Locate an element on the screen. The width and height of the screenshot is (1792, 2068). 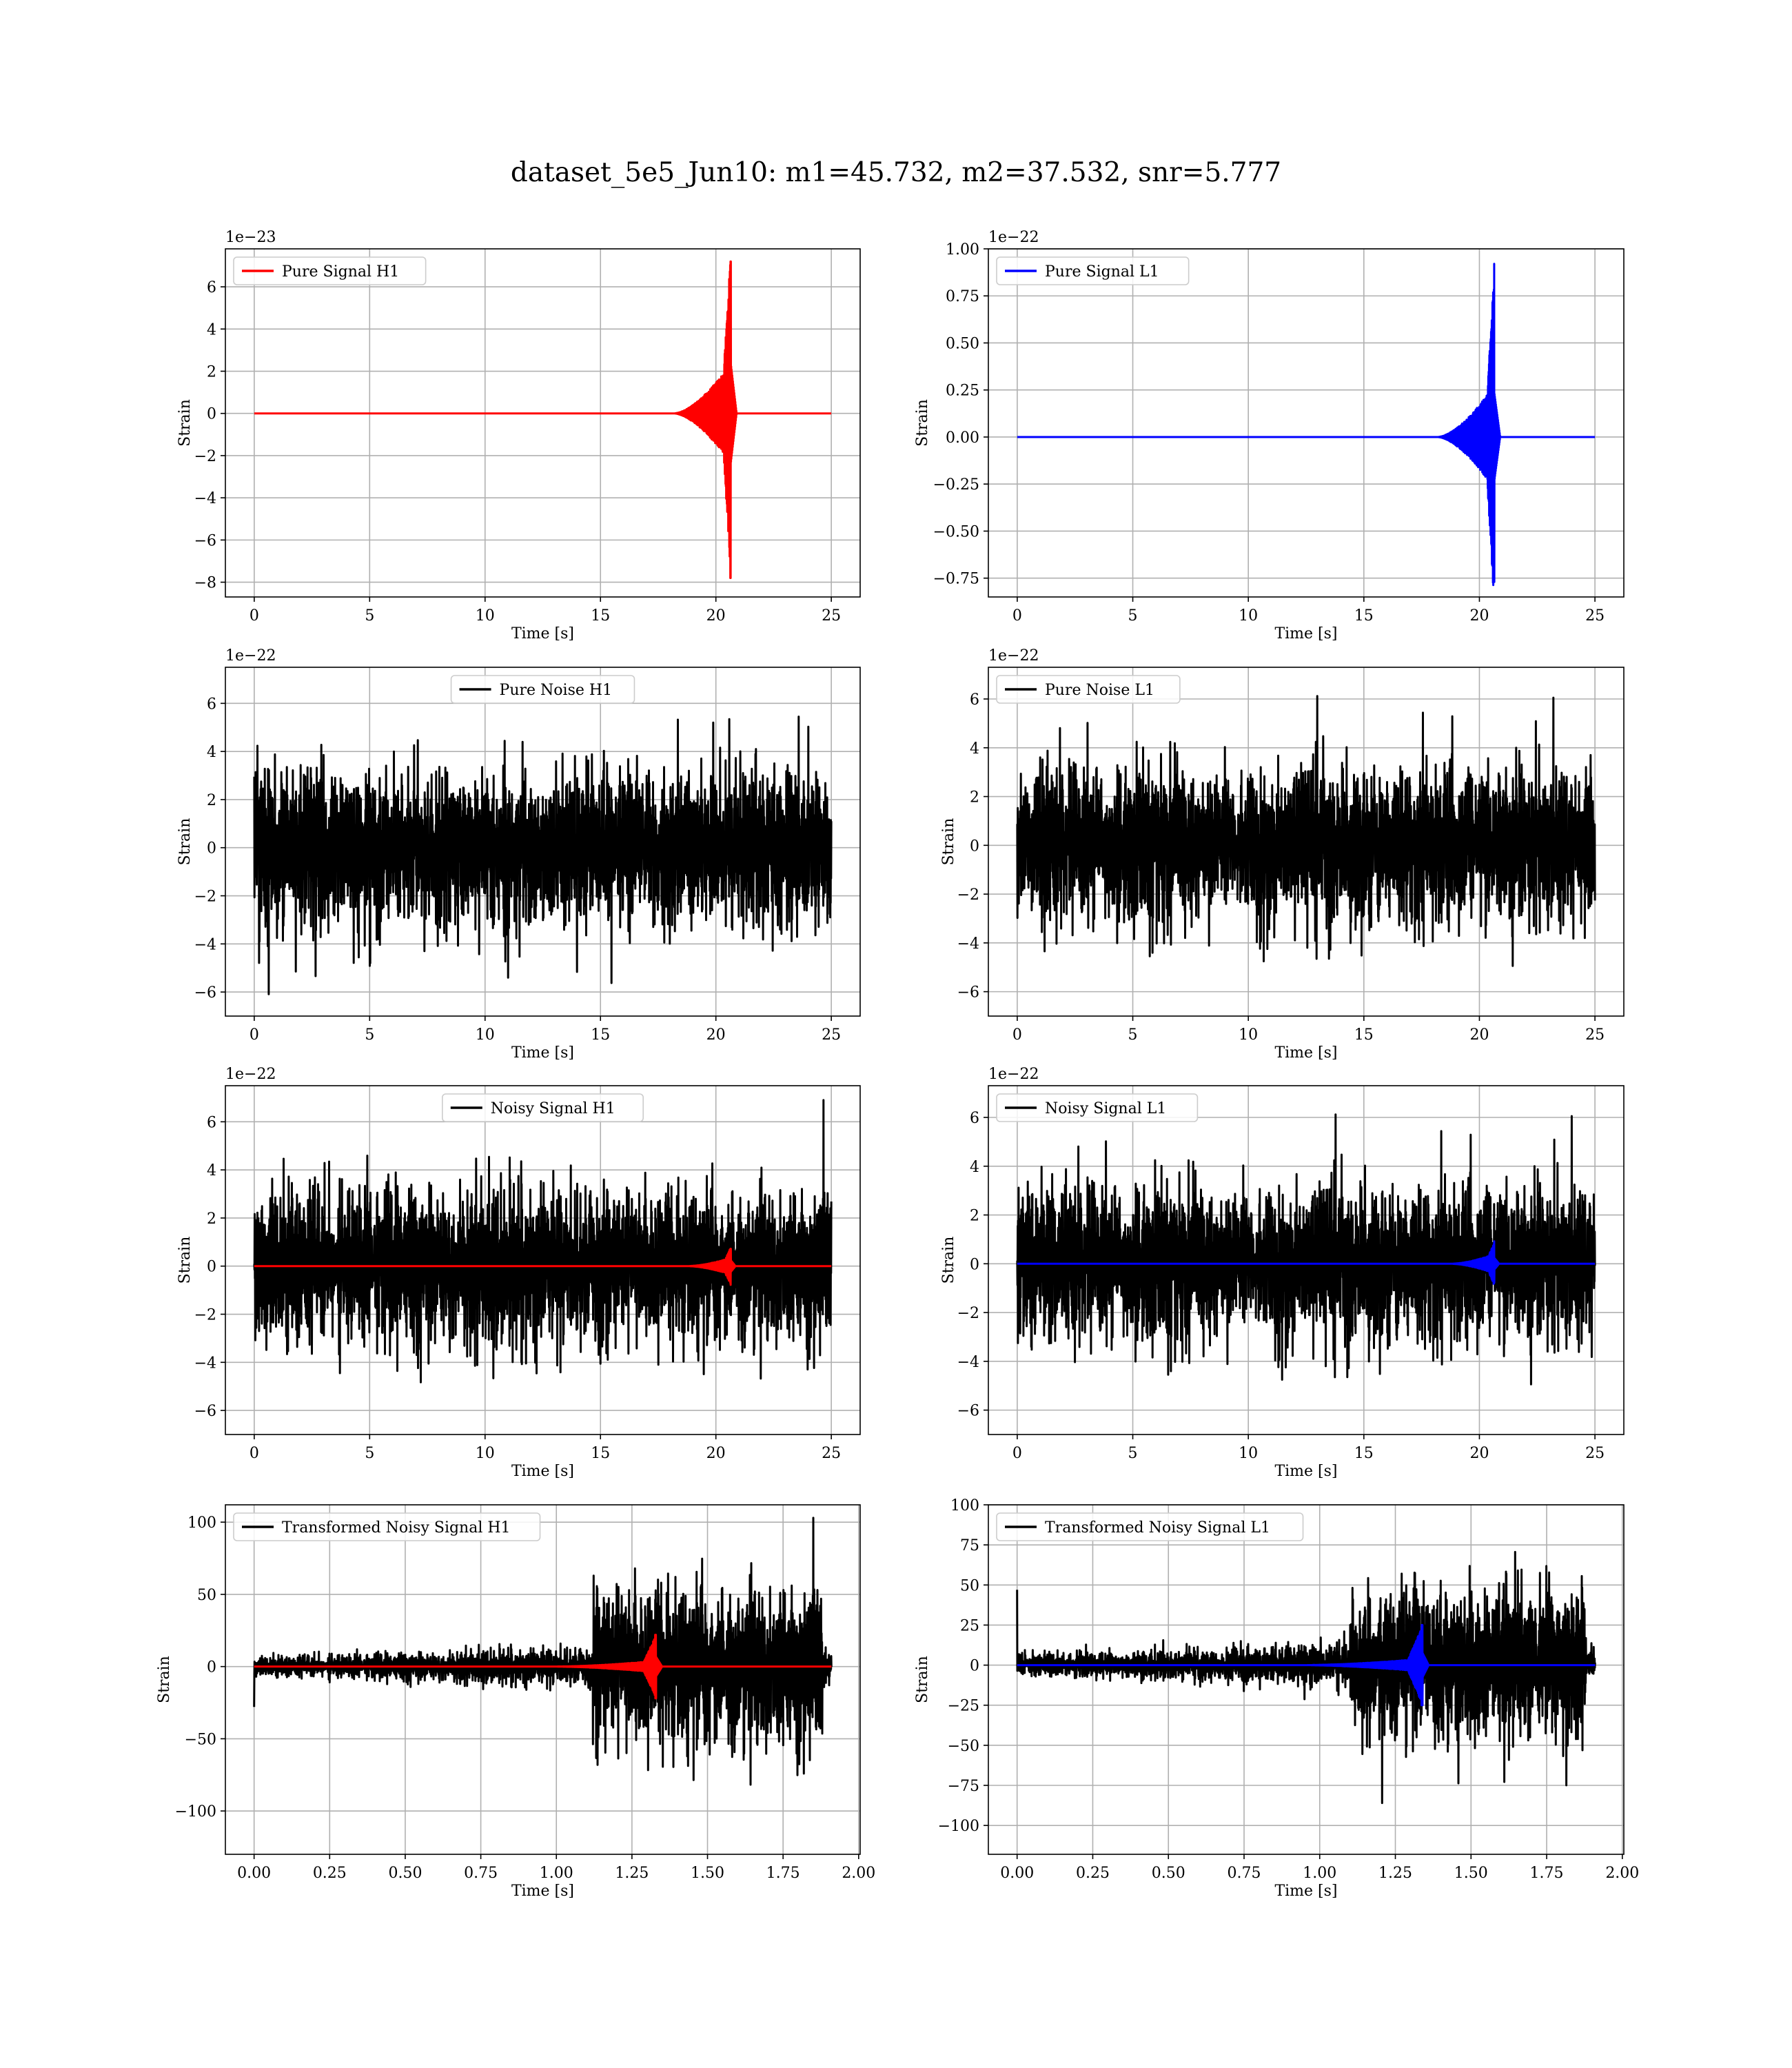
legend: Noisy Signal H1 is located at coordinates (542, 1107).